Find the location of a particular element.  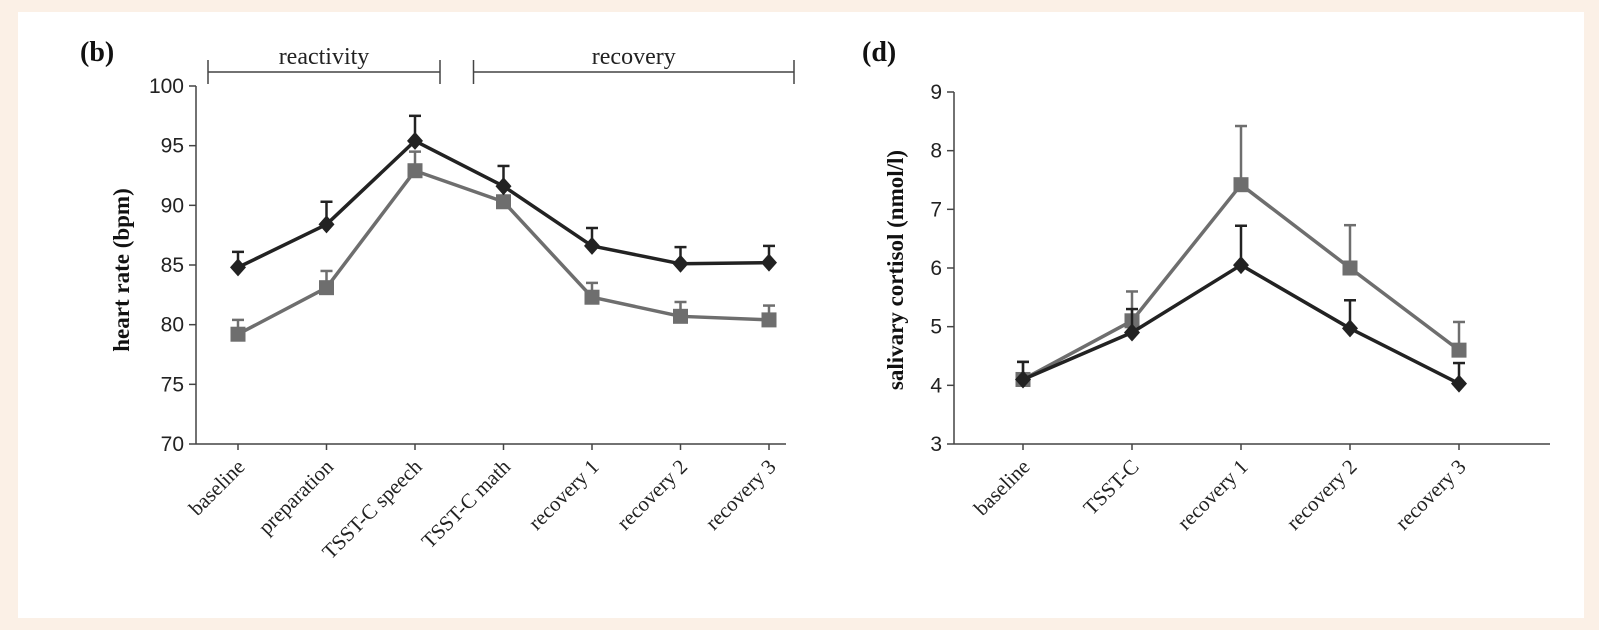

y-tick-label-80: 80 is located at coordinates (172, 325).